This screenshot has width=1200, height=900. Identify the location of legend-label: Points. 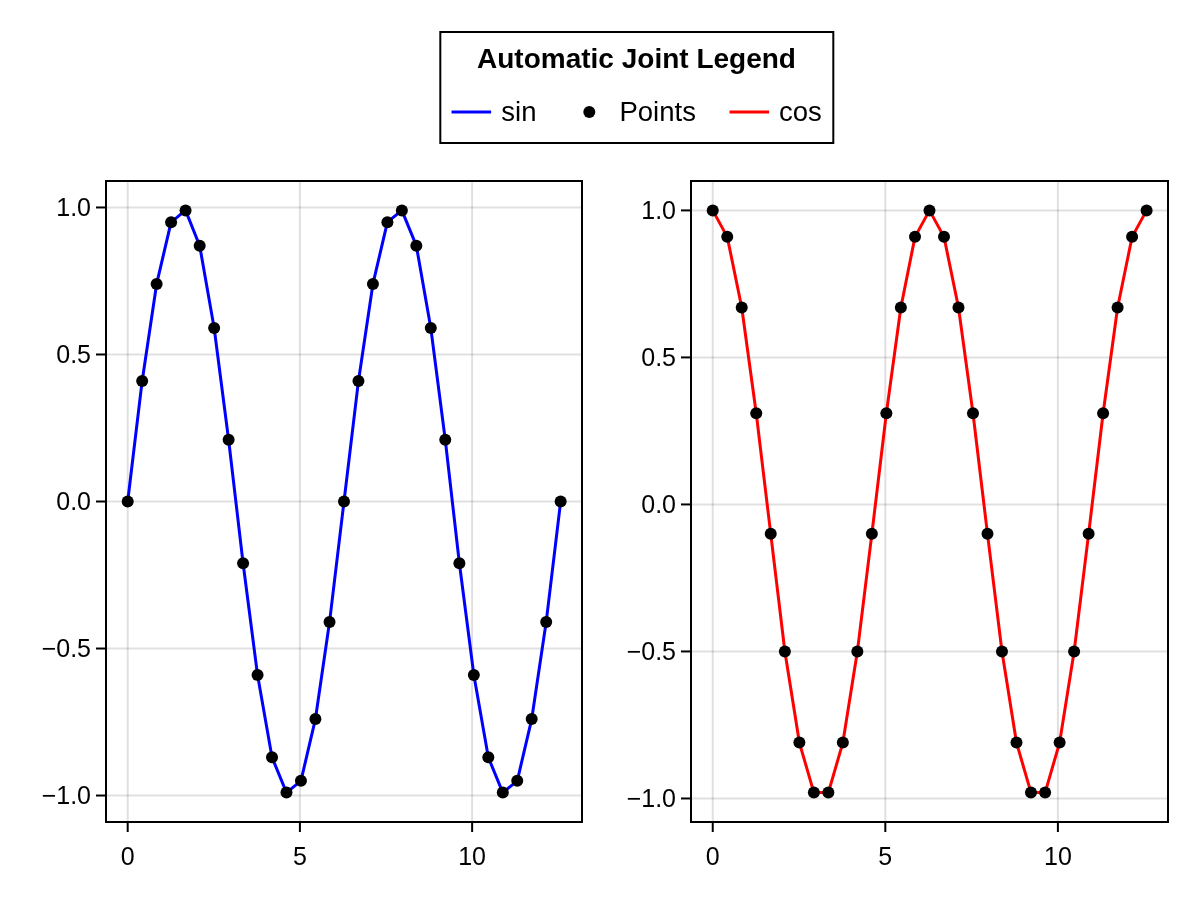
(657, 112).